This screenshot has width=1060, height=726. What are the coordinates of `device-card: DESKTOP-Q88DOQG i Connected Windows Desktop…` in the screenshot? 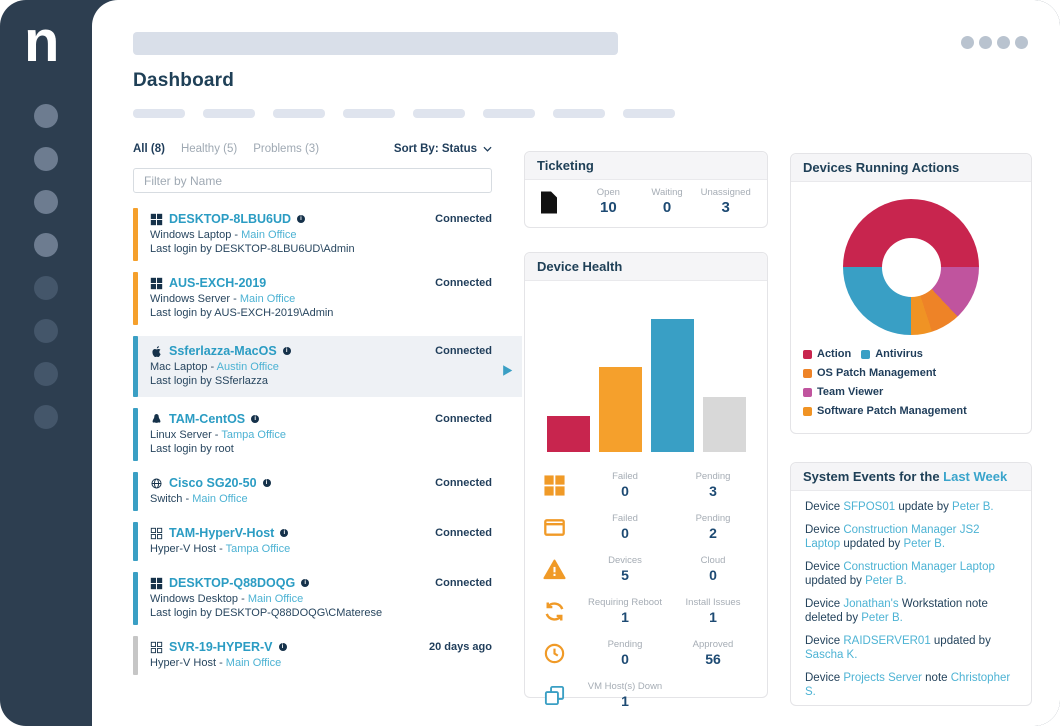 It's located at (327, 598).